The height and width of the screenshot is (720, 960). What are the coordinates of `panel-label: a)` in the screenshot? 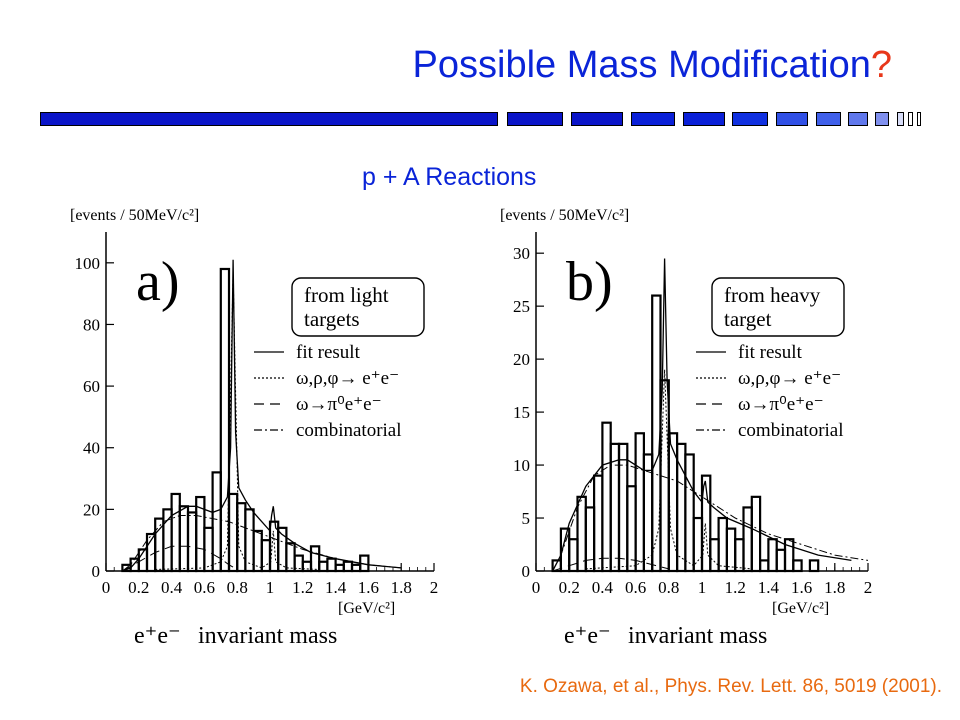 It's located at (158, 282).